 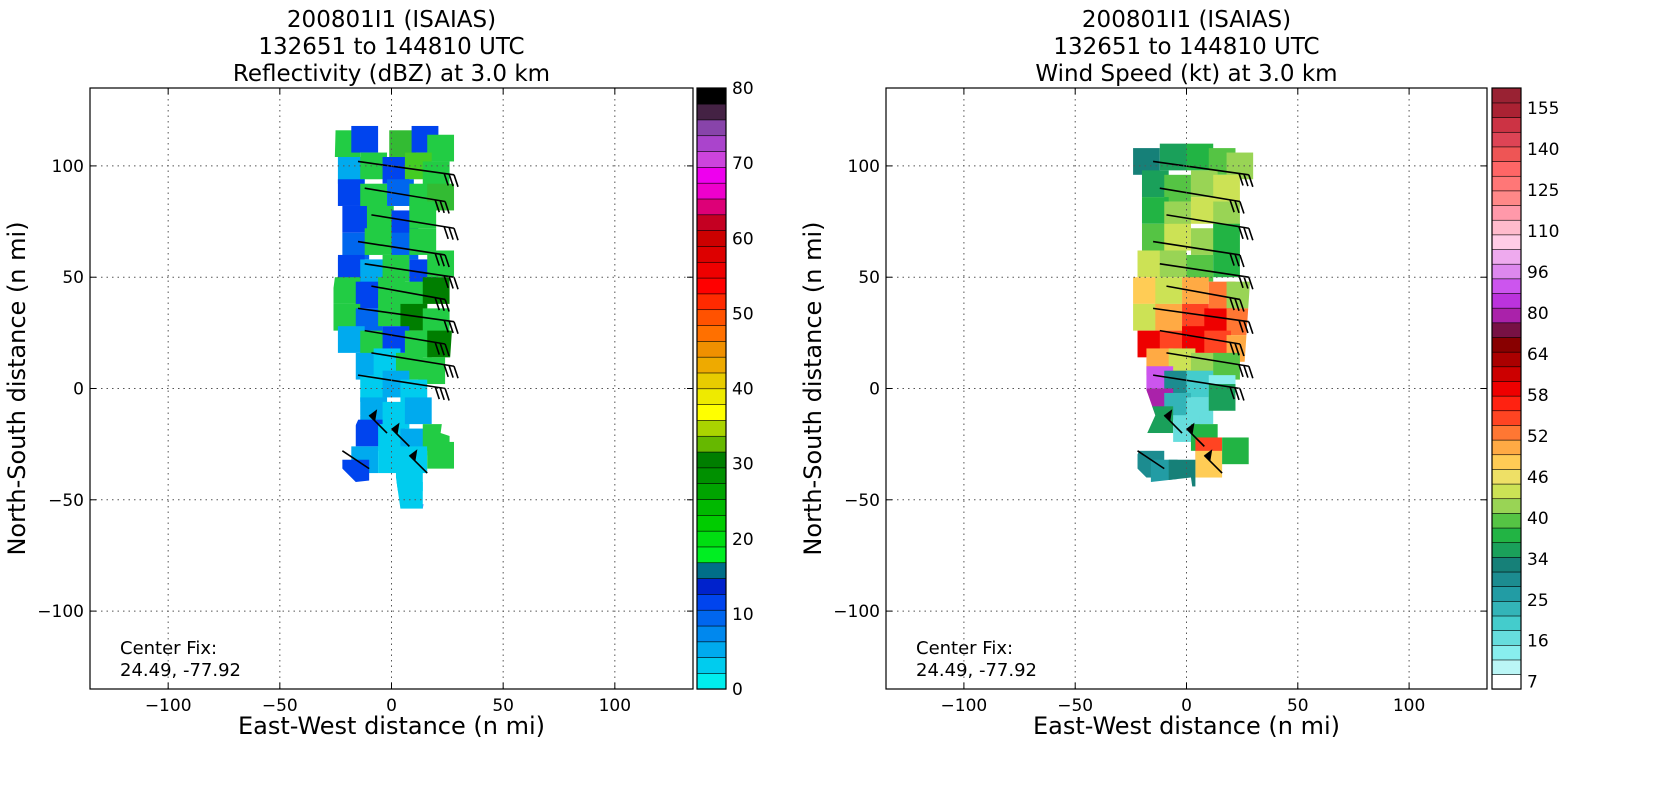 What do you see at coordinates (1186, 74) in the screenshot?
I see `wind-title-line3: Wind Speed (kt) at 3.0 km` at bounding box center [1186, 74].